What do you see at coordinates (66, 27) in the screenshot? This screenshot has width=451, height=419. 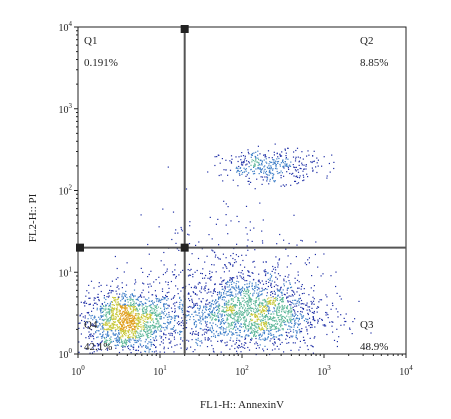 I see `y-tick-label: 104` at bounding box center [66, 27].